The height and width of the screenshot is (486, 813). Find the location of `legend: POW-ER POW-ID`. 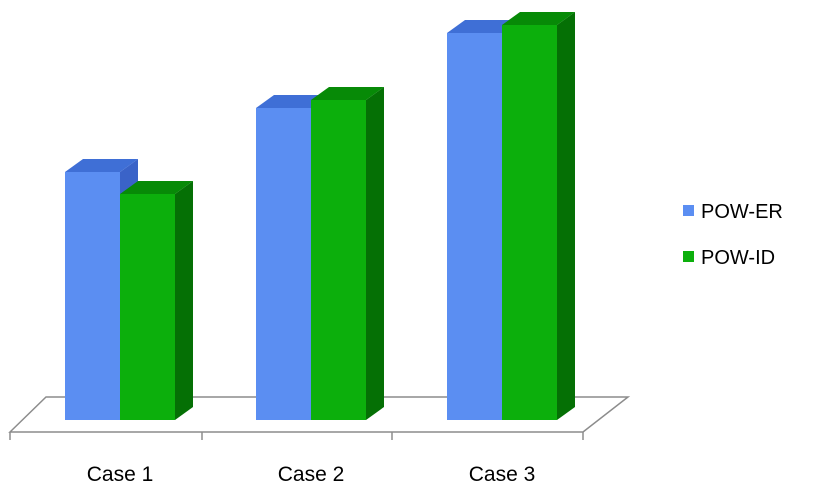

legend: POW-ER POW-ID is located at coordinates (733, 235).